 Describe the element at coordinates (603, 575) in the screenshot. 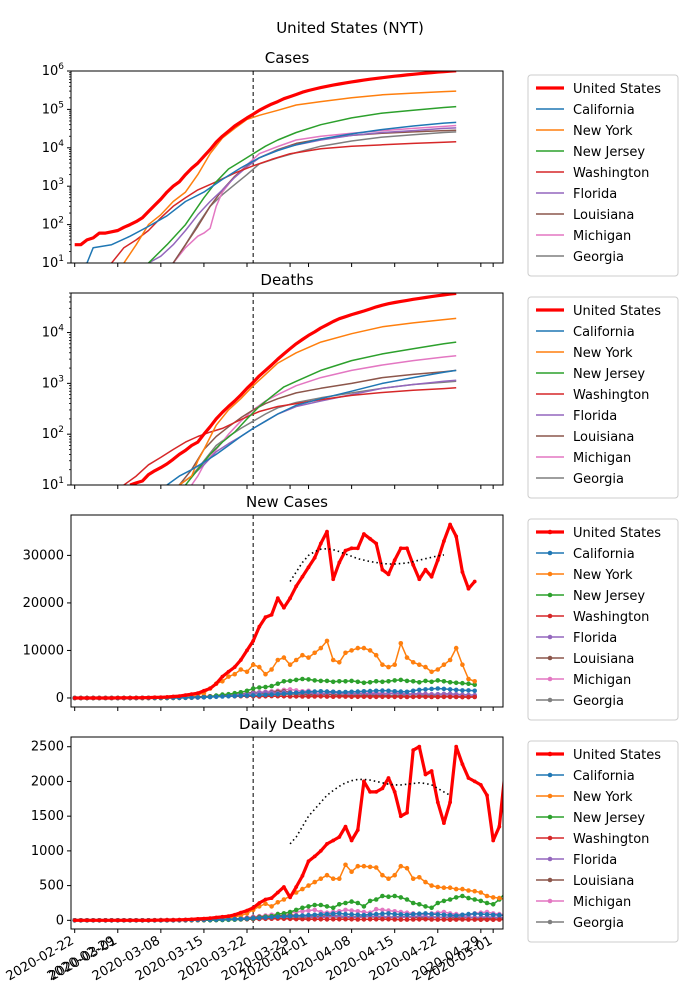

I see `legend-label: New York` at that location.